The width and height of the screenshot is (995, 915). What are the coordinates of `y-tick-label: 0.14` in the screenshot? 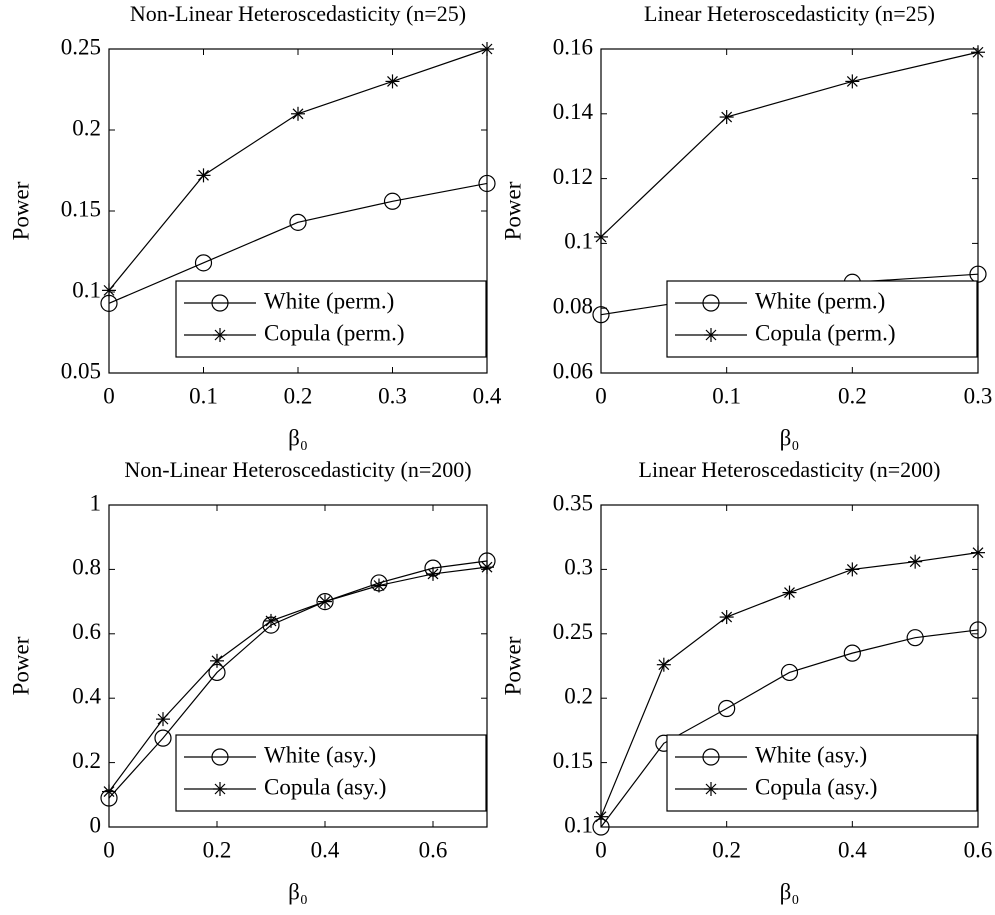 It's located at (573, 111).